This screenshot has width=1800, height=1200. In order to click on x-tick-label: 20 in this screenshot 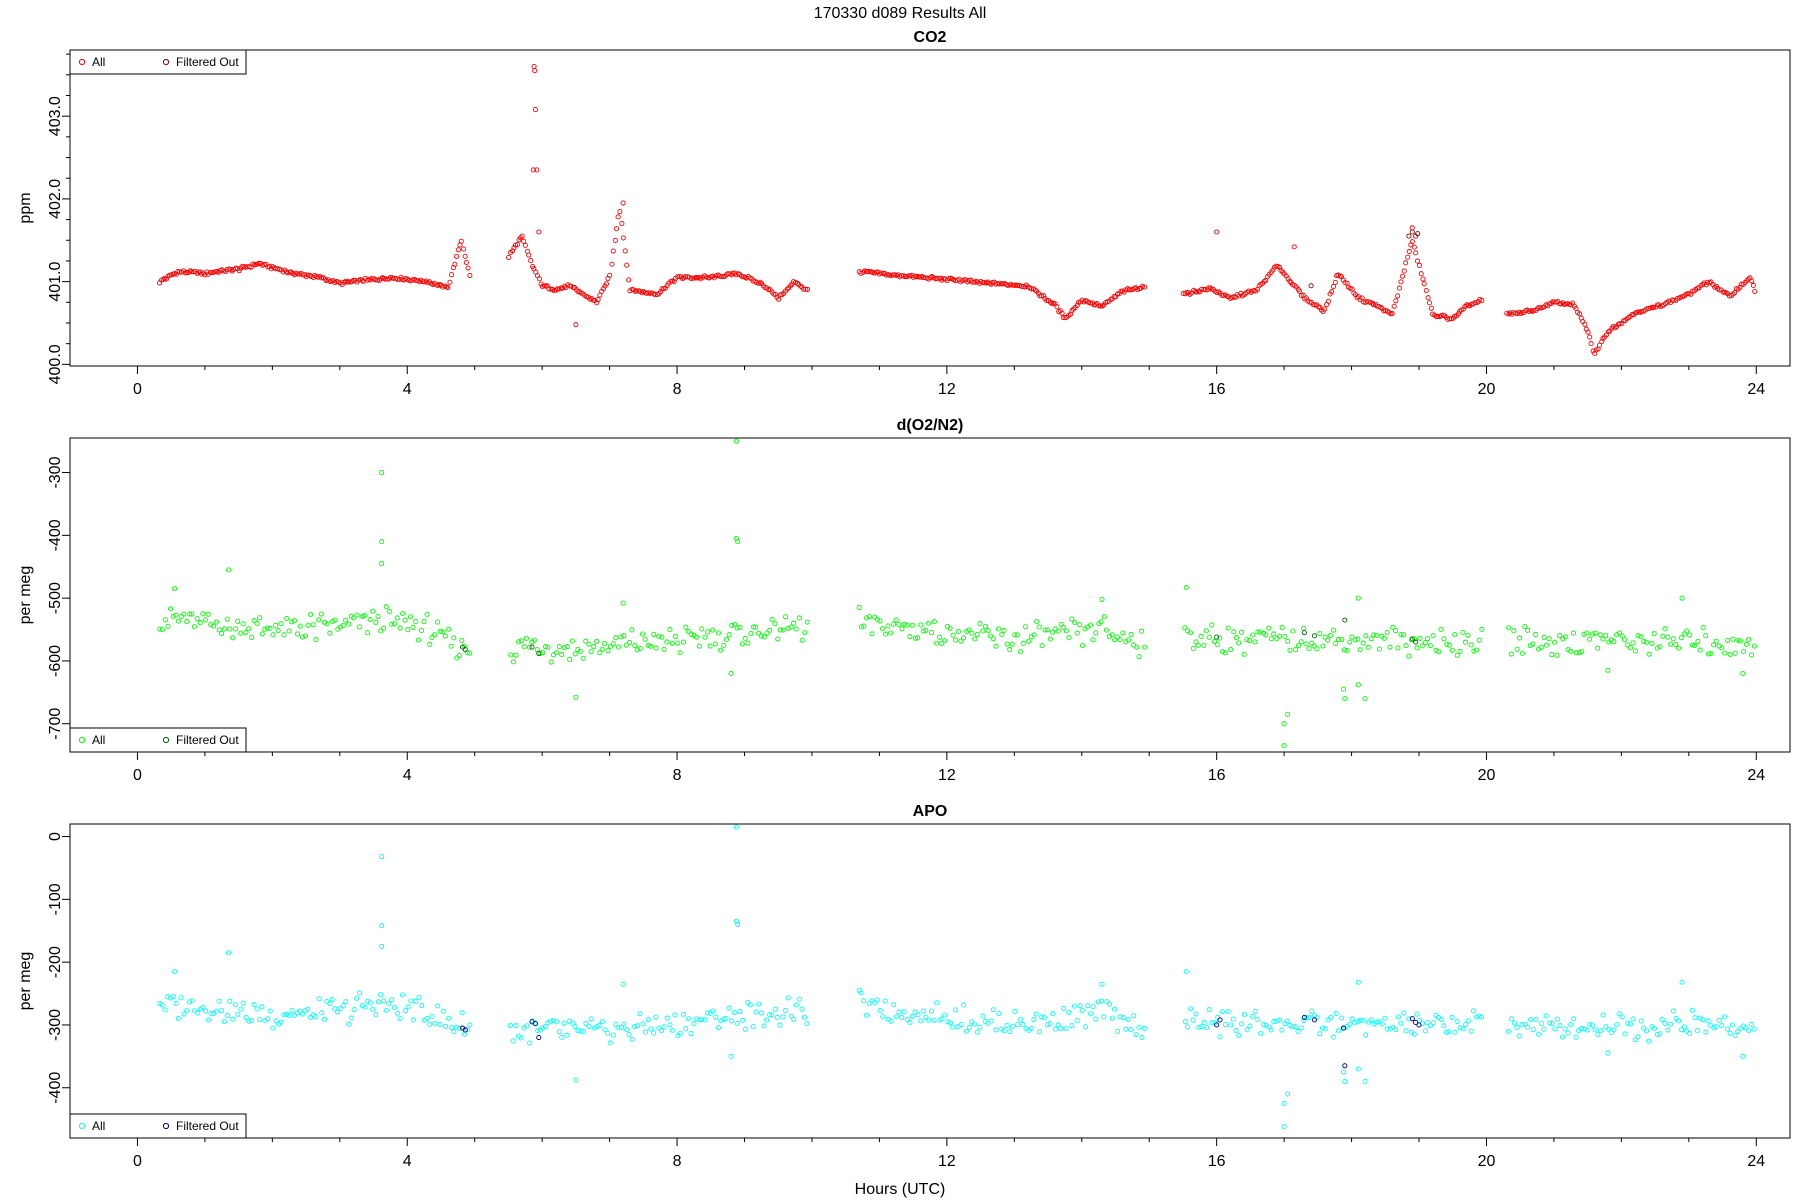, I will do `click(1487, 775)`.